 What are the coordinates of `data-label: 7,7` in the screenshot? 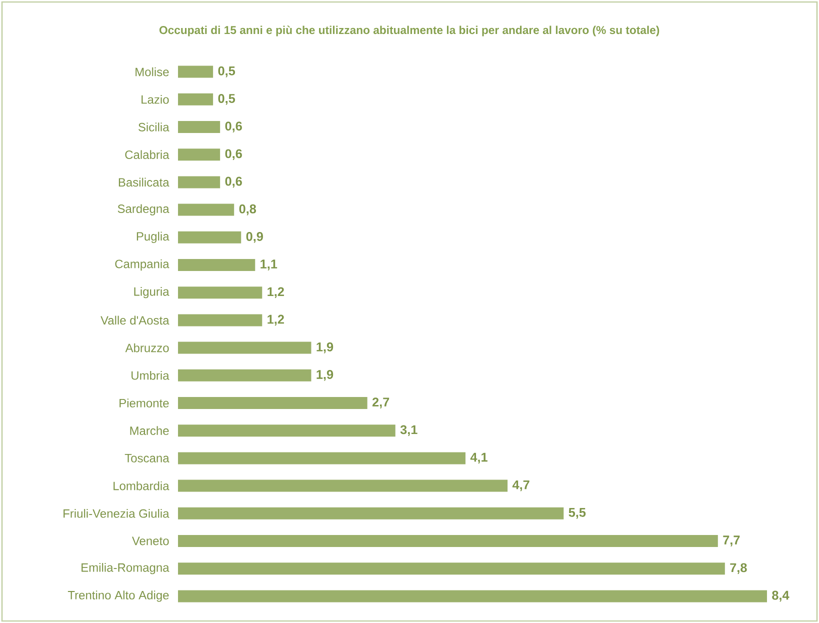 It's located at (731, 541).